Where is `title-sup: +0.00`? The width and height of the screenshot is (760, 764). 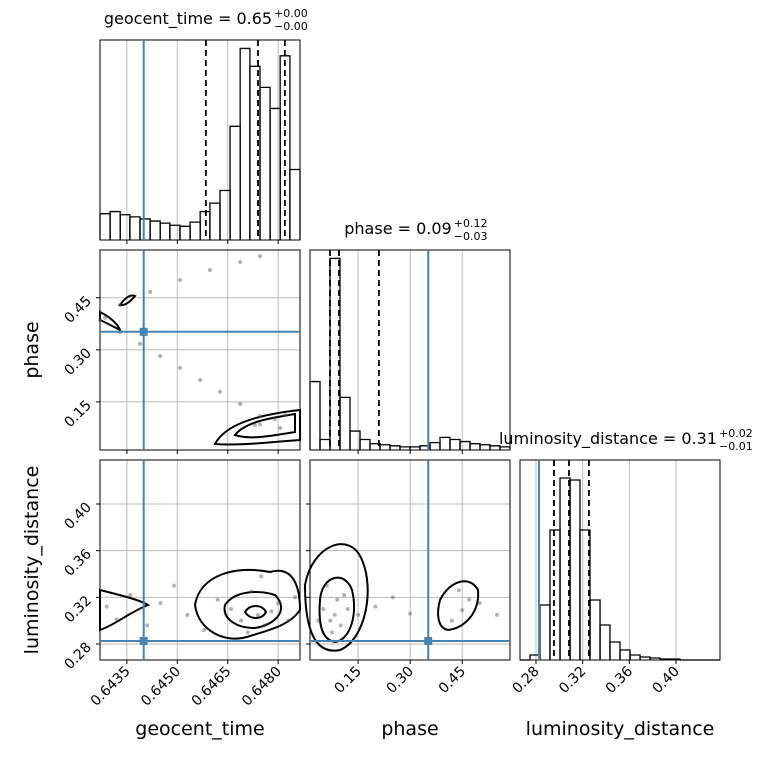 title-sup: +0.00 is located at coordinates (291, 13).